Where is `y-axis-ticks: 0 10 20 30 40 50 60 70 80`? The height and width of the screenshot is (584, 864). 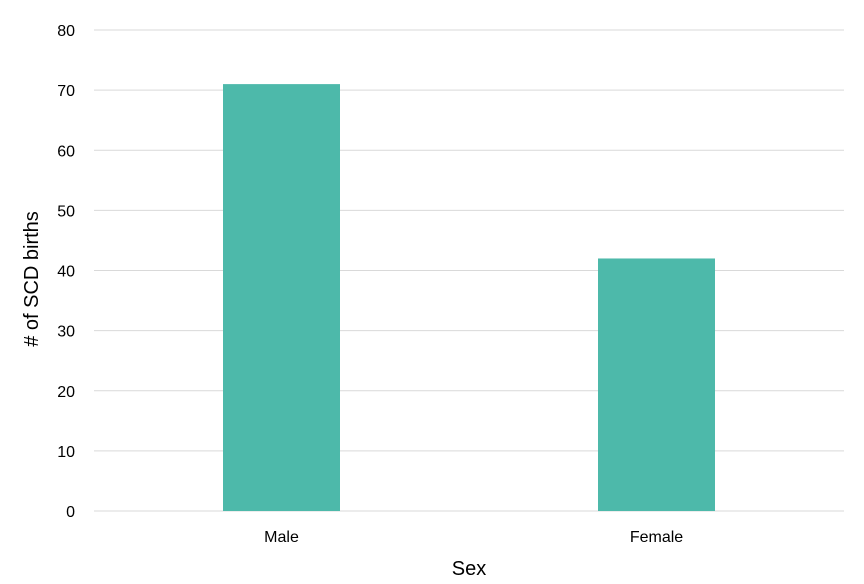
y-axis-ticks: 0 10 20 30 40 50 60 70 80 is located at coordinates (66, 272).